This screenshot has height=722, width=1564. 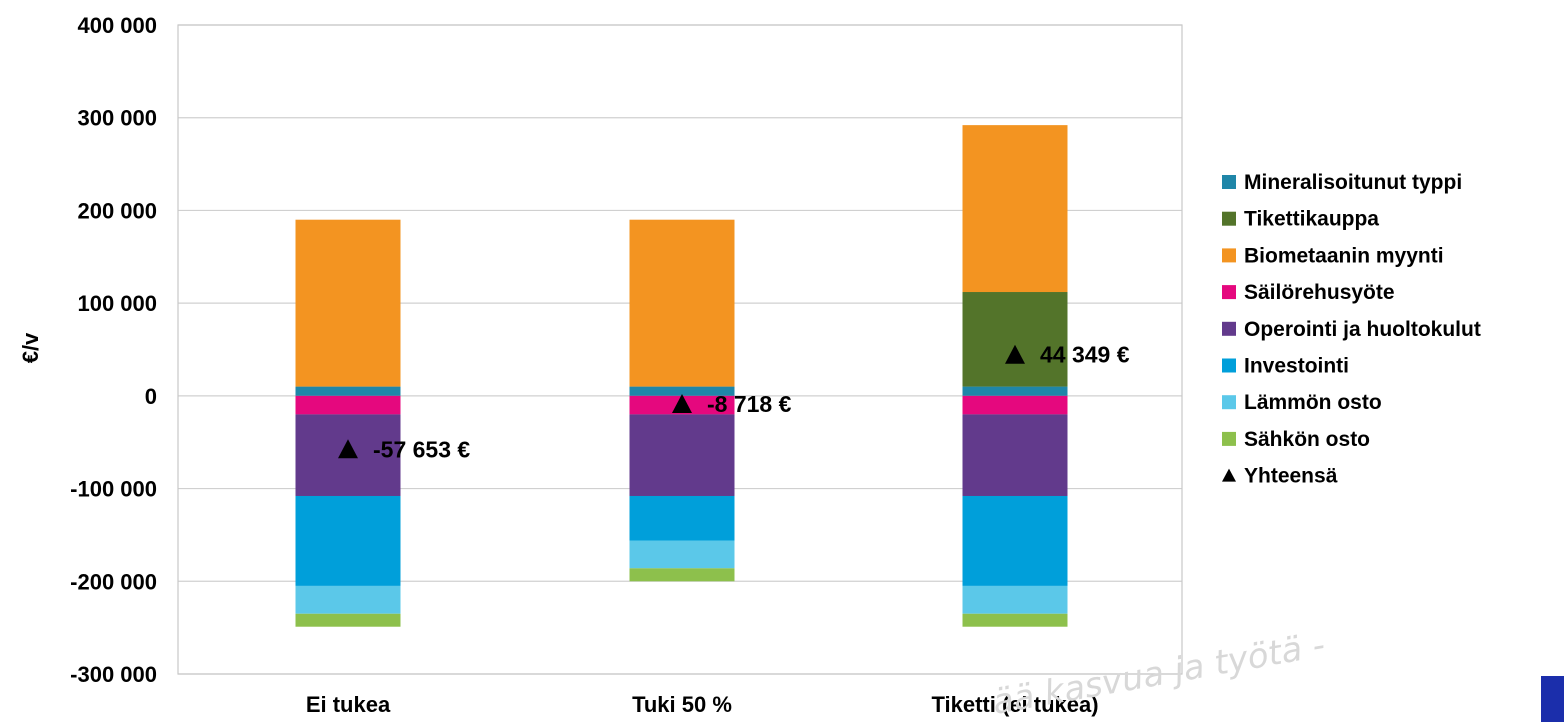 I want to click on legend-label: Biometaanin myynti, so click(x=1344, y=255).